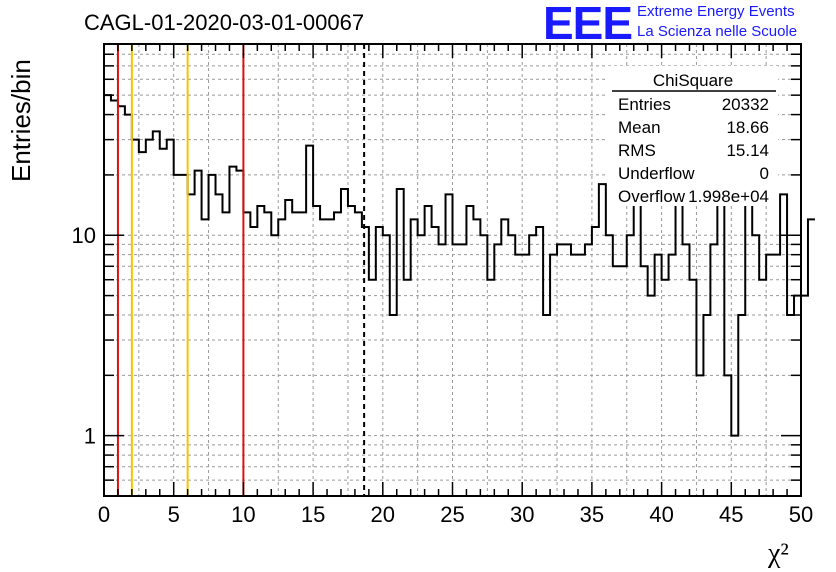 This screenshot has height=572, width=836. I want to click on x-tick-label: 30, so click(522, 514).